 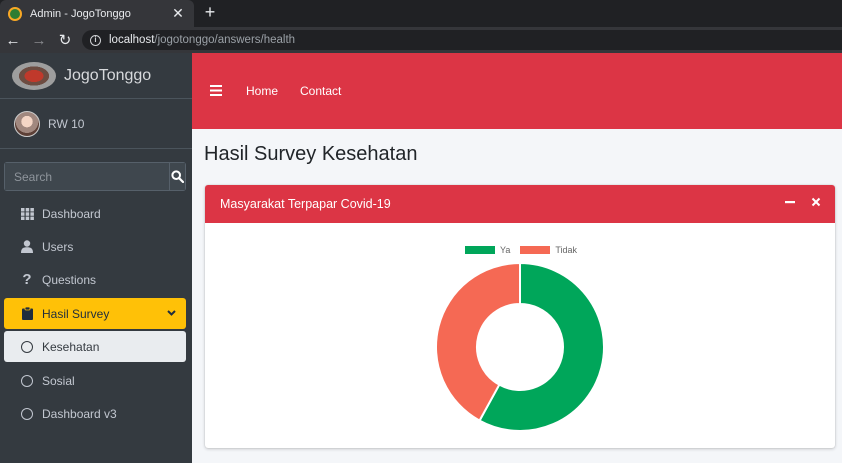 What do you see at coordinates (65, 40) in the screenshot?
I see `reload-icon: ↻` at bounding box center [65, 40].